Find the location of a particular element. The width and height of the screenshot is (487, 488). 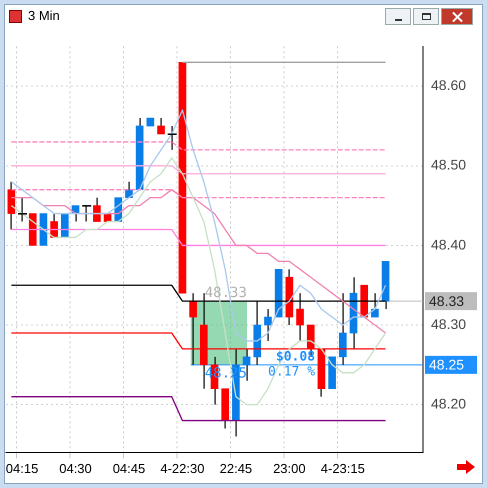

x-tick-label: 4-23:15 is located at coordinates (342, 468).